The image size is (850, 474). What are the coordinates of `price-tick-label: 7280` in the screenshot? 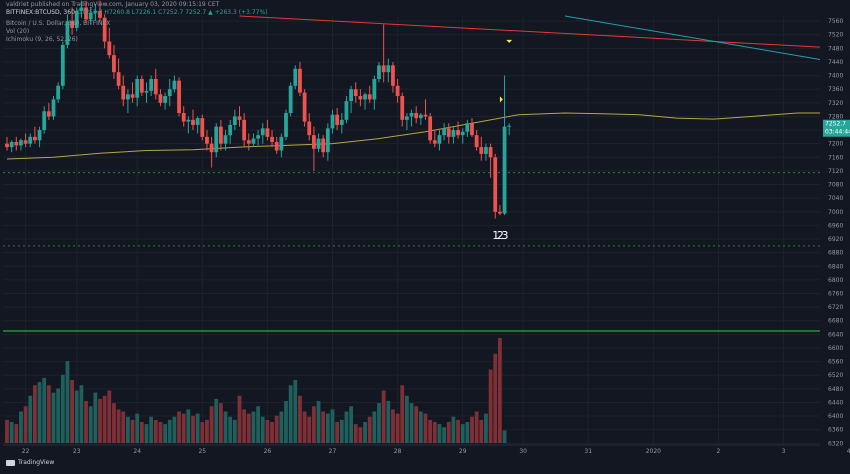 It's located at (835, 116).